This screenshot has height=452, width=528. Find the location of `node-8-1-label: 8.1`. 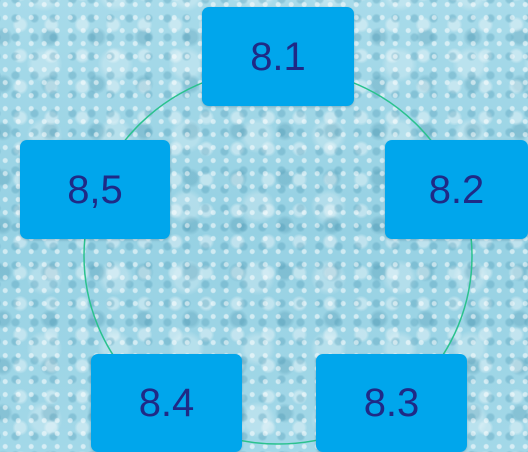

node-8-1-label: 8.1 is located at coordinates (278, 56).